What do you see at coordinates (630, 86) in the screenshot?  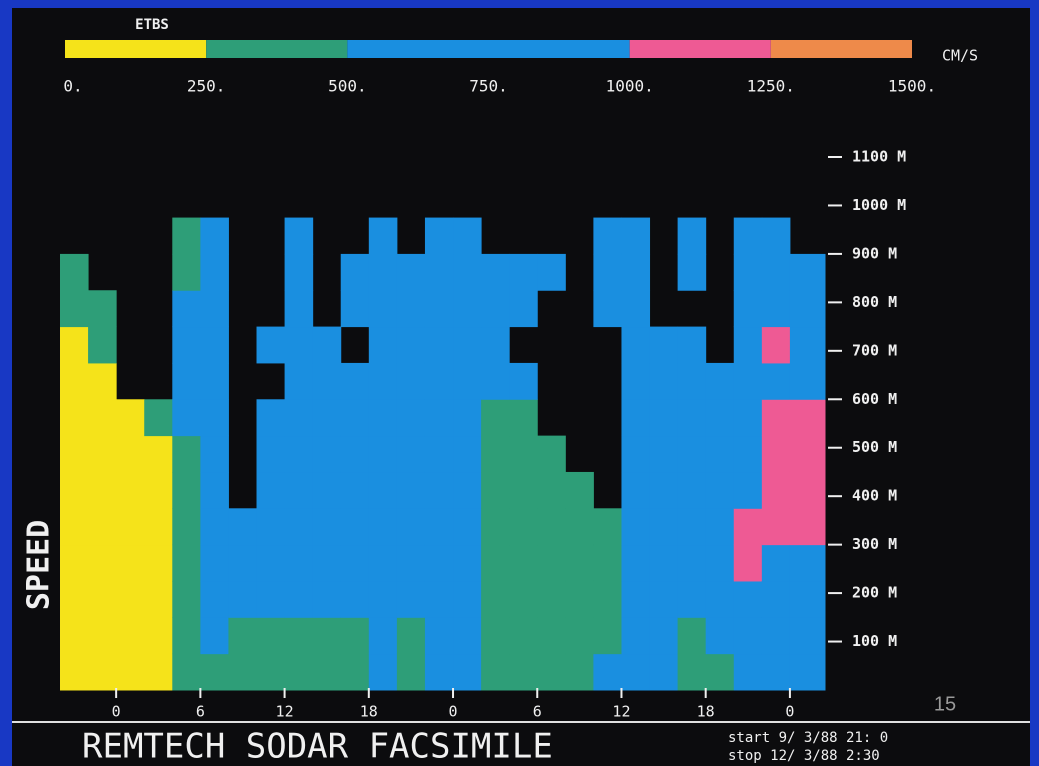 I see `colorbar-tick-label: 1000.` at bounding box center [630, 86].